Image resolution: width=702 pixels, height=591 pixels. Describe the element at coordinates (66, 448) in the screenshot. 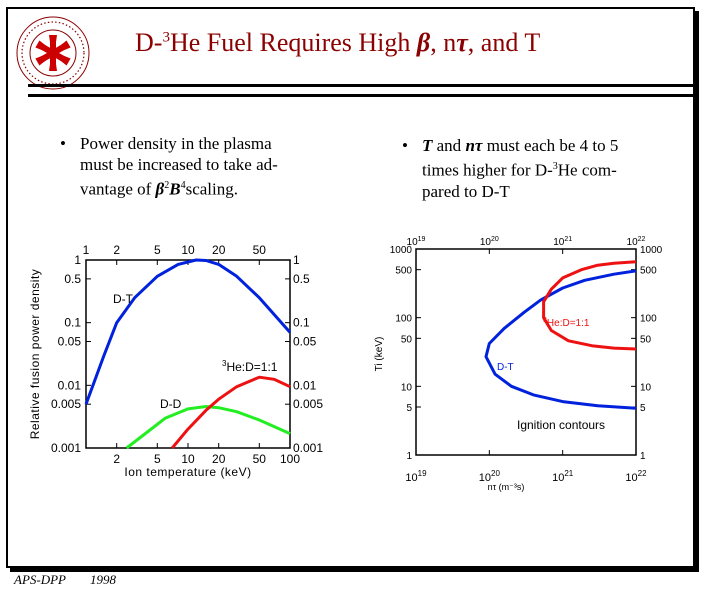

I see `left-tick-label: 0.001` at that location.